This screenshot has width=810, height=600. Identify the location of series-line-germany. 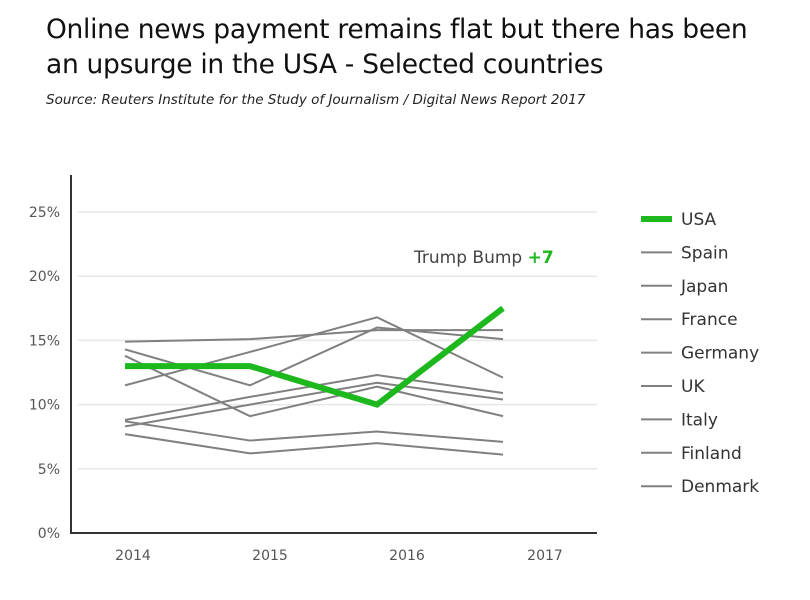
(314, 386).